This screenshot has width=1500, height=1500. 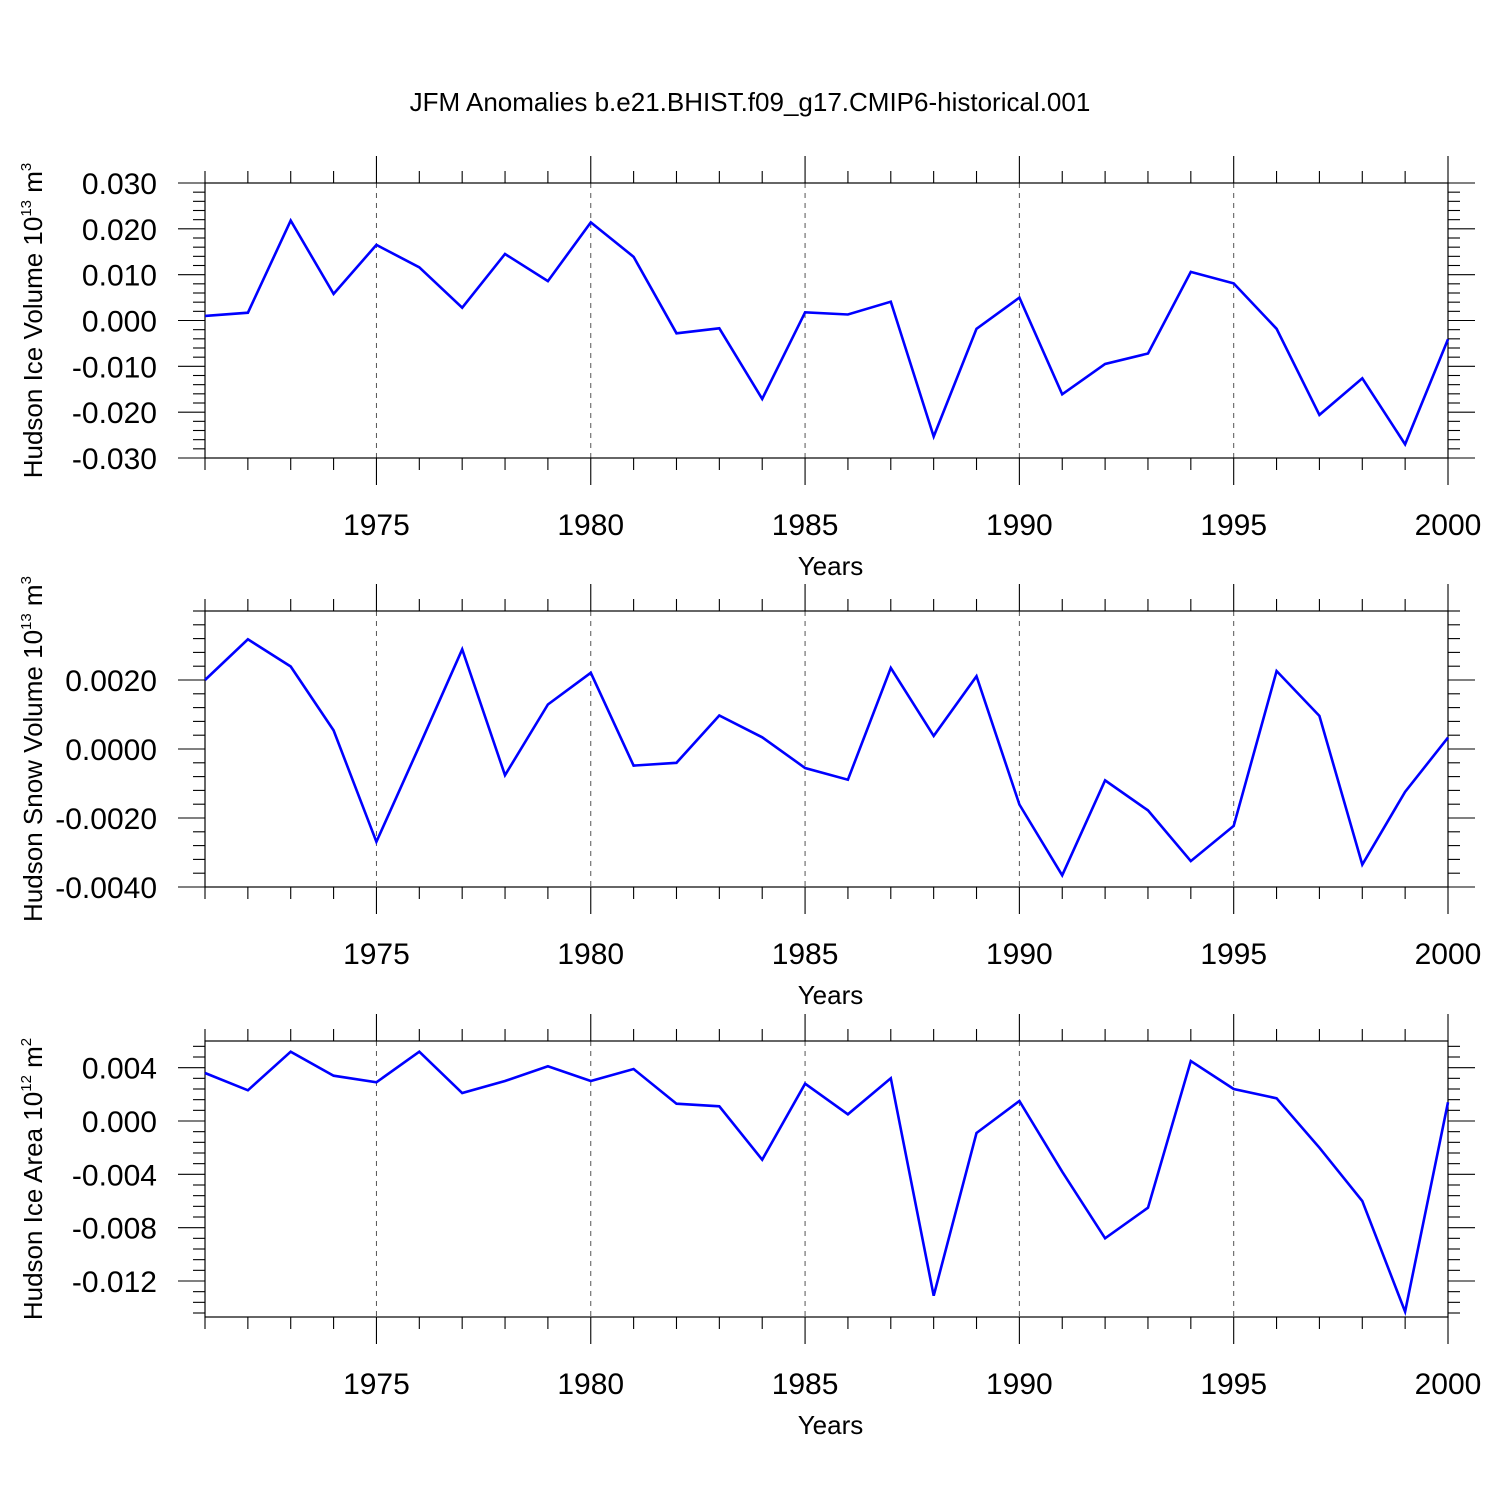 What do you see at coordinates (119, 276) in the screenshot?
I see `y-tick-label-0.010: 0.010` at bounding box center [119, 276].